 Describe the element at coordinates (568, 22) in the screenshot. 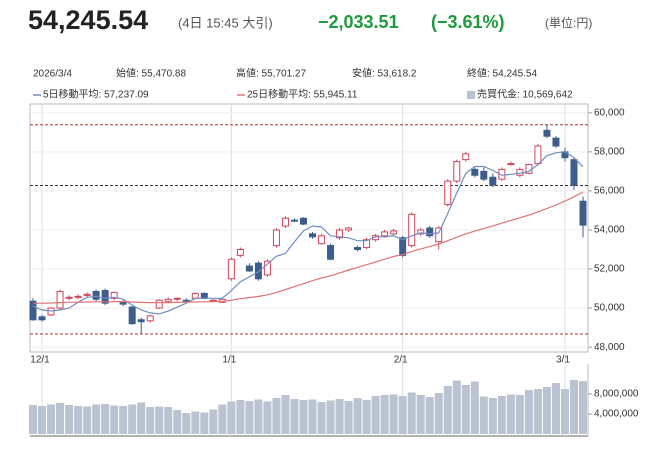

I see `unit: (単位:円)` at that location.